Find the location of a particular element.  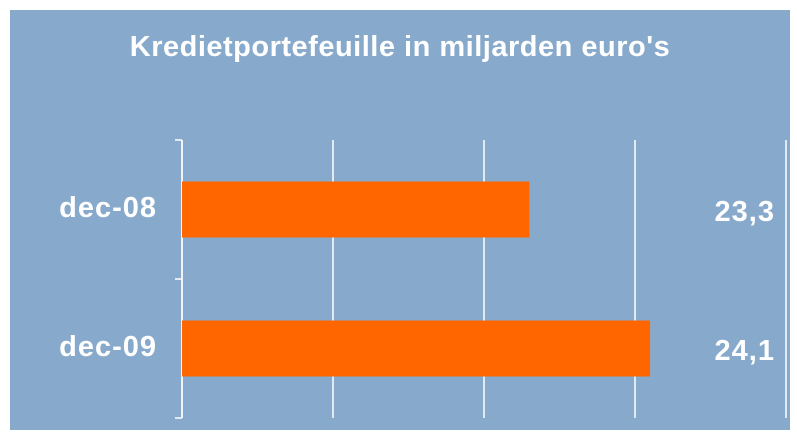

chart-title: Kredietportefeuille in miljarden euro's is located at coordinates (400, 47).